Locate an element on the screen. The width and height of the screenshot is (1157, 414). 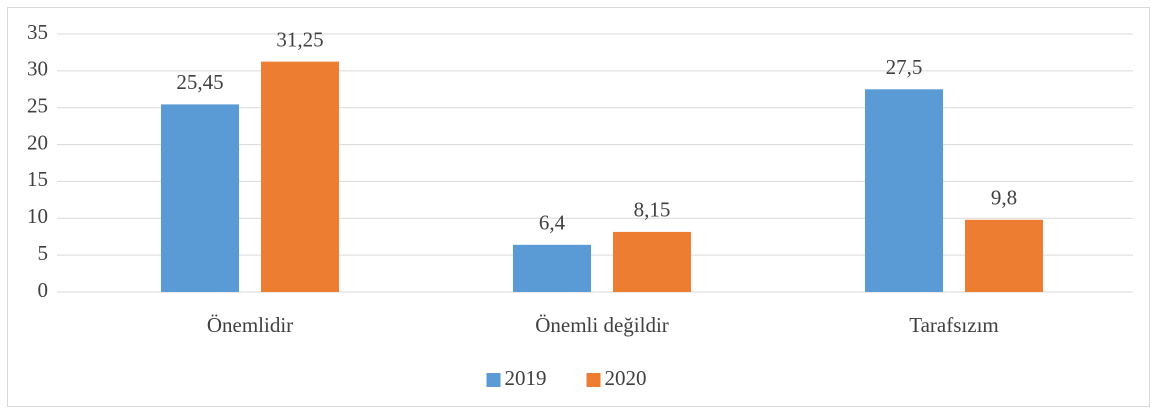
y-tick-label: 15 is located at coordinates (37, 179).